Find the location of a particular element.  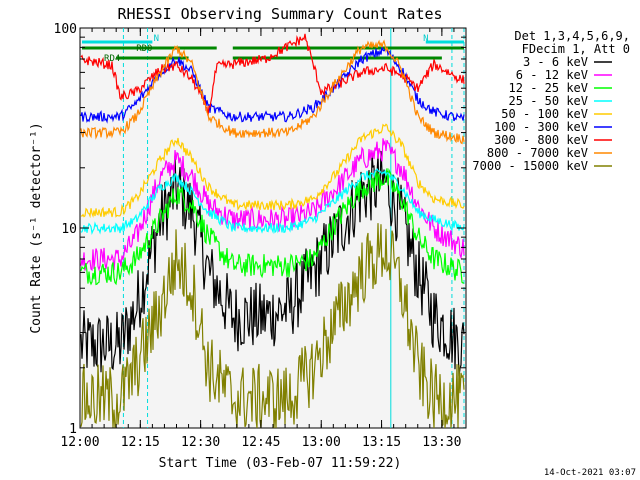

x-tick-label: 12:45 is located at coordinates (260, 442).